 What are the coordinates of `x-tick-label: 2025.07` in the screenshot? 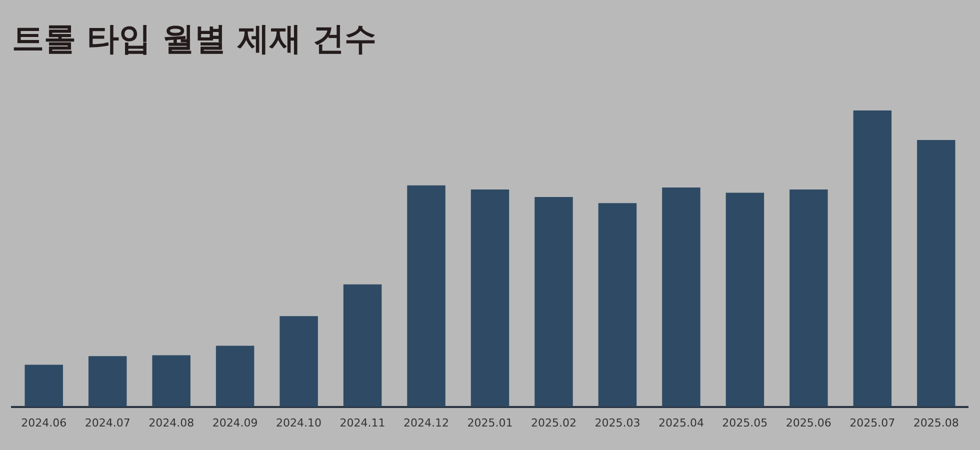 It's located at (873, 423).